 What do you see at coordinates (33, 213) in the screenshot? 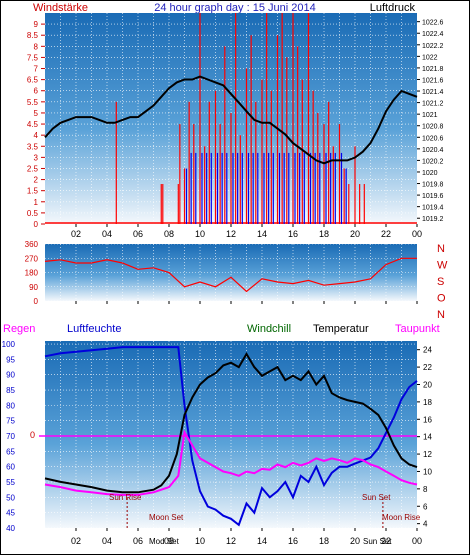
I see `p1-left-tick-label: 0.5` at bounding box center [33, 213].